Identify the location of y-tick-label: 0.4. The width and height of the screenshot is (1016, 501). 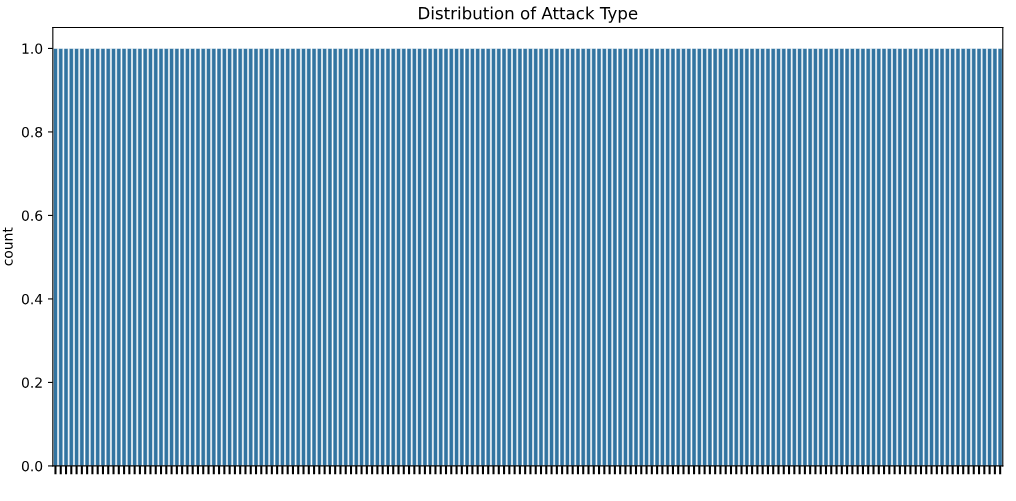
(32, 299).